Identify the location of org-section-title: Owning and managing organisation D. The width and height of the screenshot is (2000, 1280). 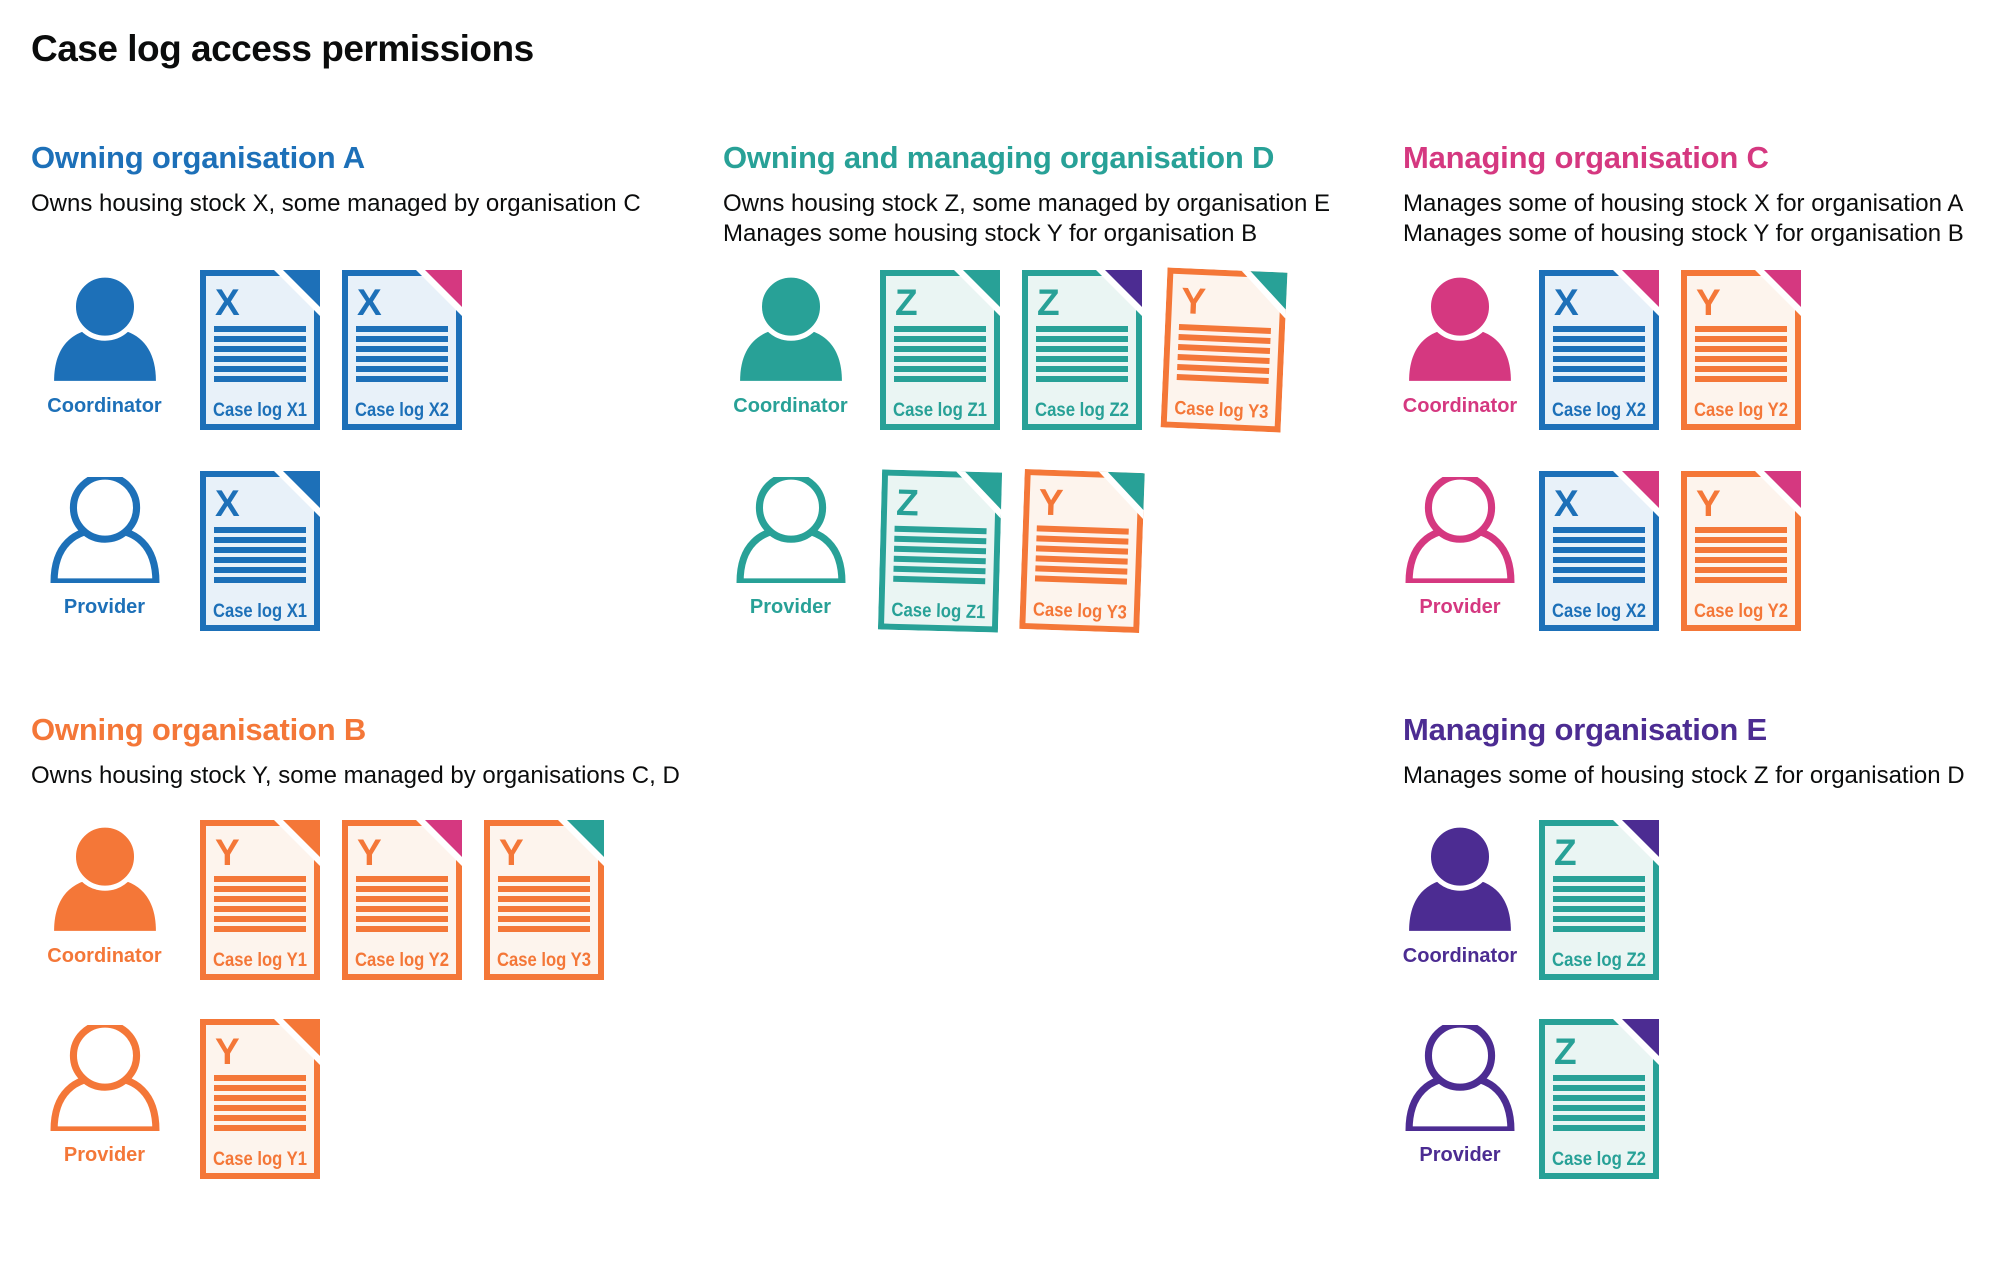
(999, 157).